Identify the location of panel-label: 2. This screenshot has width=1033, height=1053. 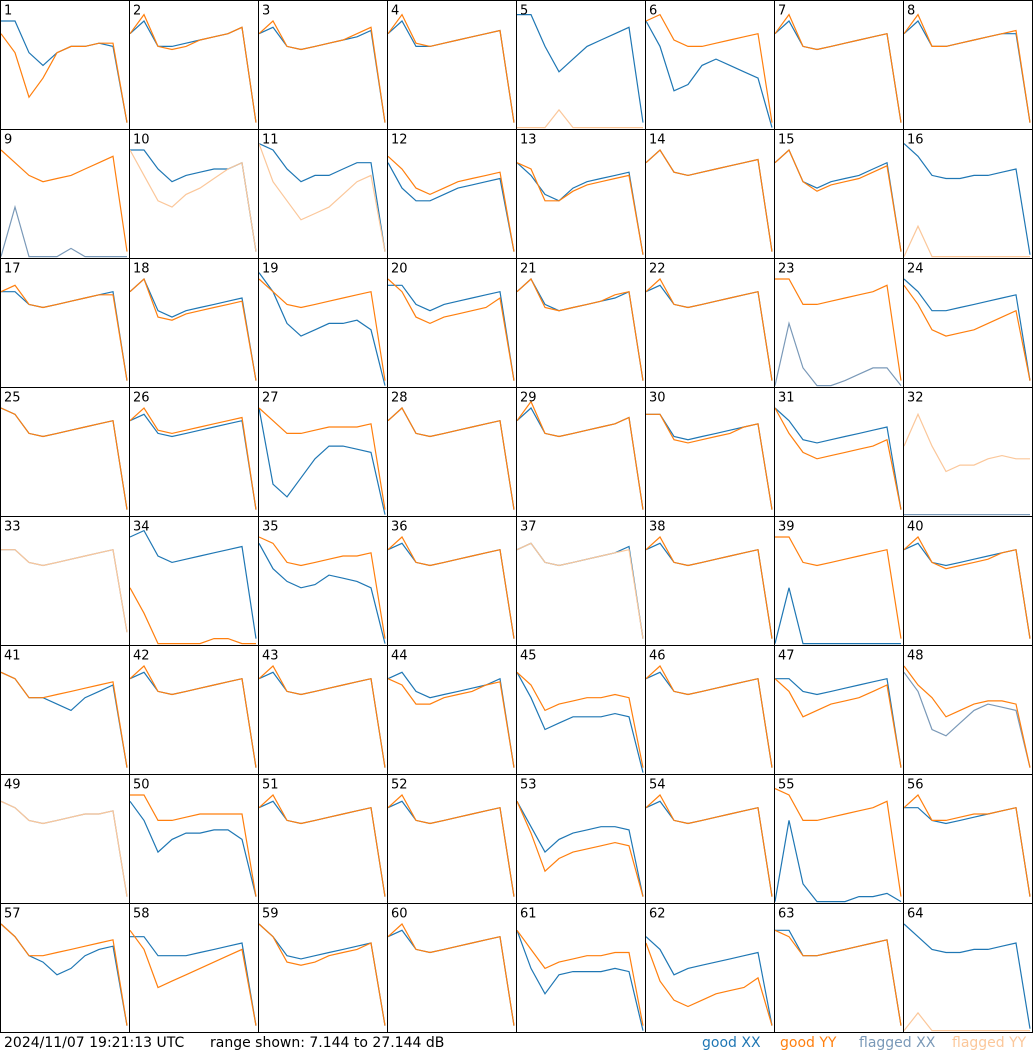
(137, 11).